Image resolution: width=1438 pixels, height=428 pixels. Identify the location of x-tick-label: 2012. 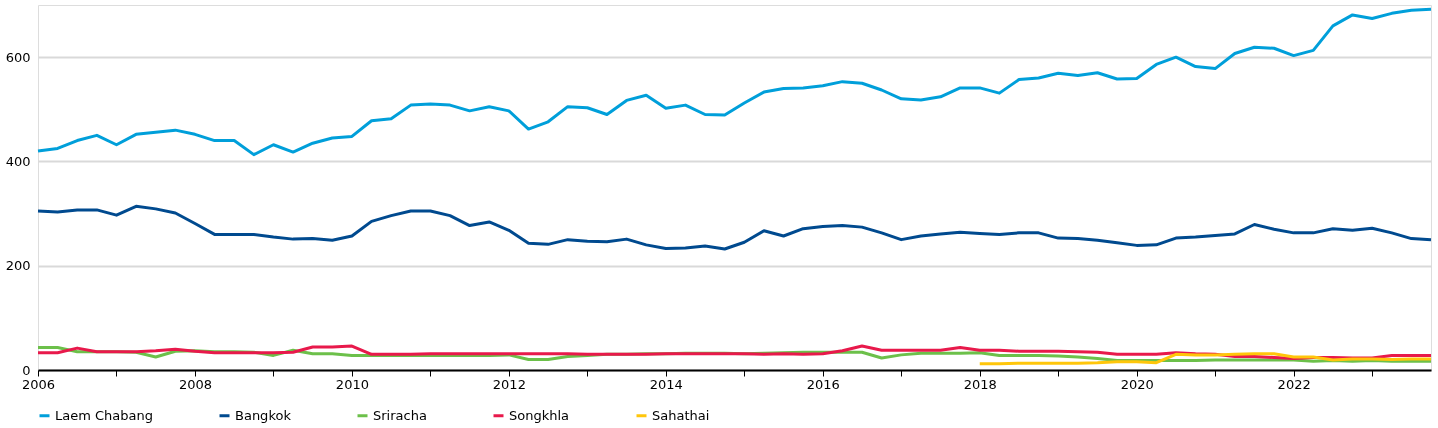
(509, 384).